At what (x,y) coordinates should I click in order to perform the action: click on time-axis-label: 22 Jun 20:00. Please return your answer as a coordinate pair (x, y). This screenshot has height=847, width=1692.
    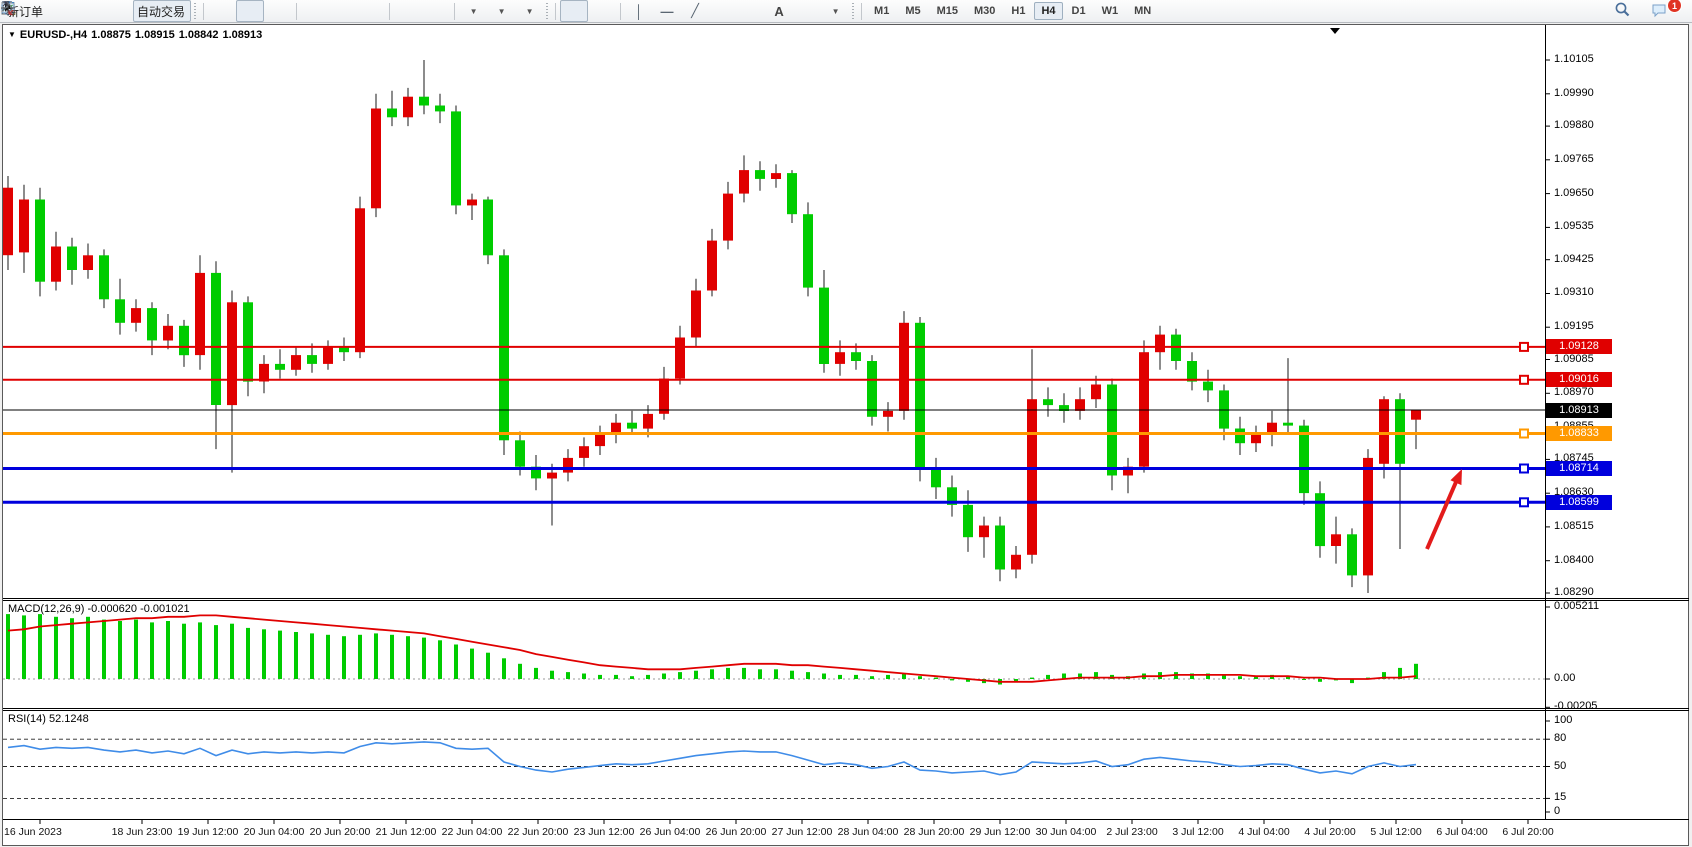
    Looking at the image, I should click on (538, 832).